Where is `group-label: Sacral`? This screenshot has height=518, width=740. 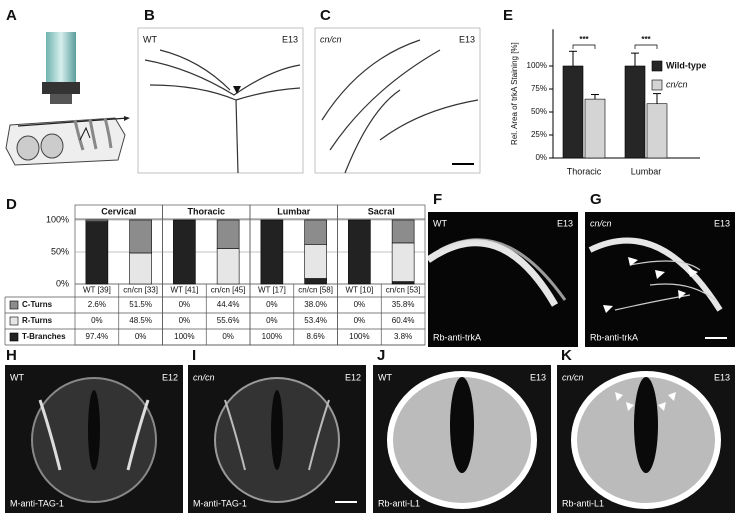 group-label: Sacral is located at coordinates (381, 211).